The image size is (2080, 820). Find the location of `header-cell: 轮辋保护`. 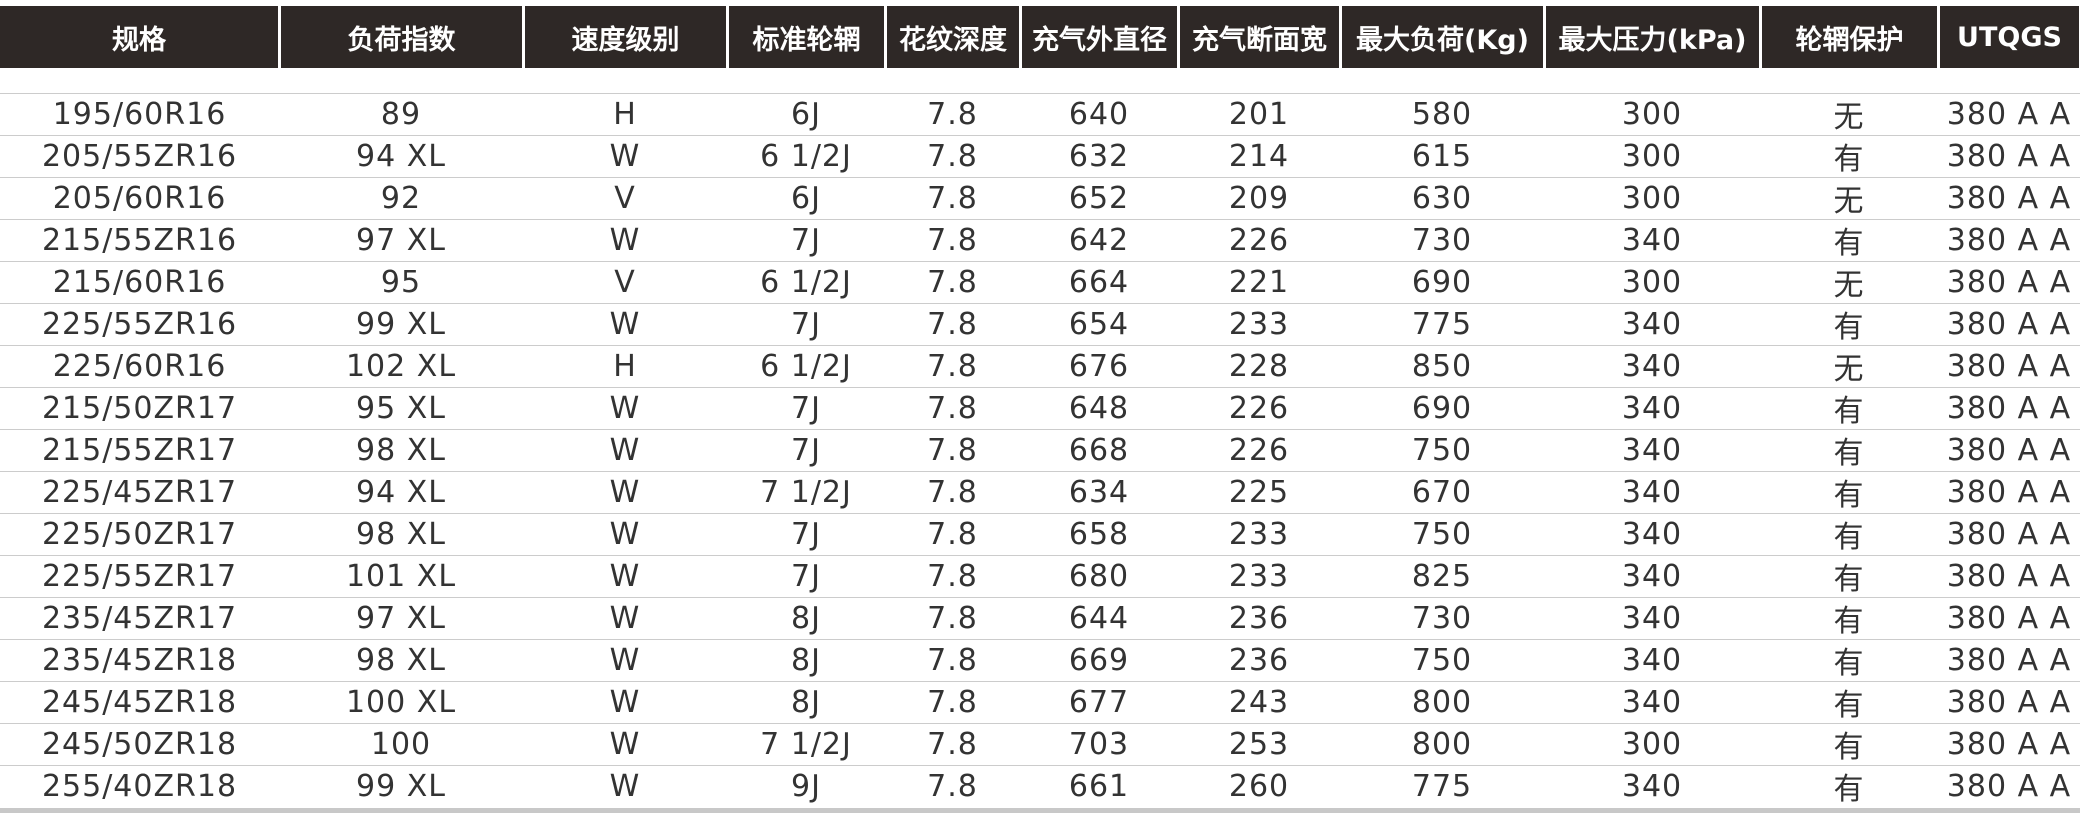

header-cell: 轮辋保护 is located at coordinates (1849, 37).